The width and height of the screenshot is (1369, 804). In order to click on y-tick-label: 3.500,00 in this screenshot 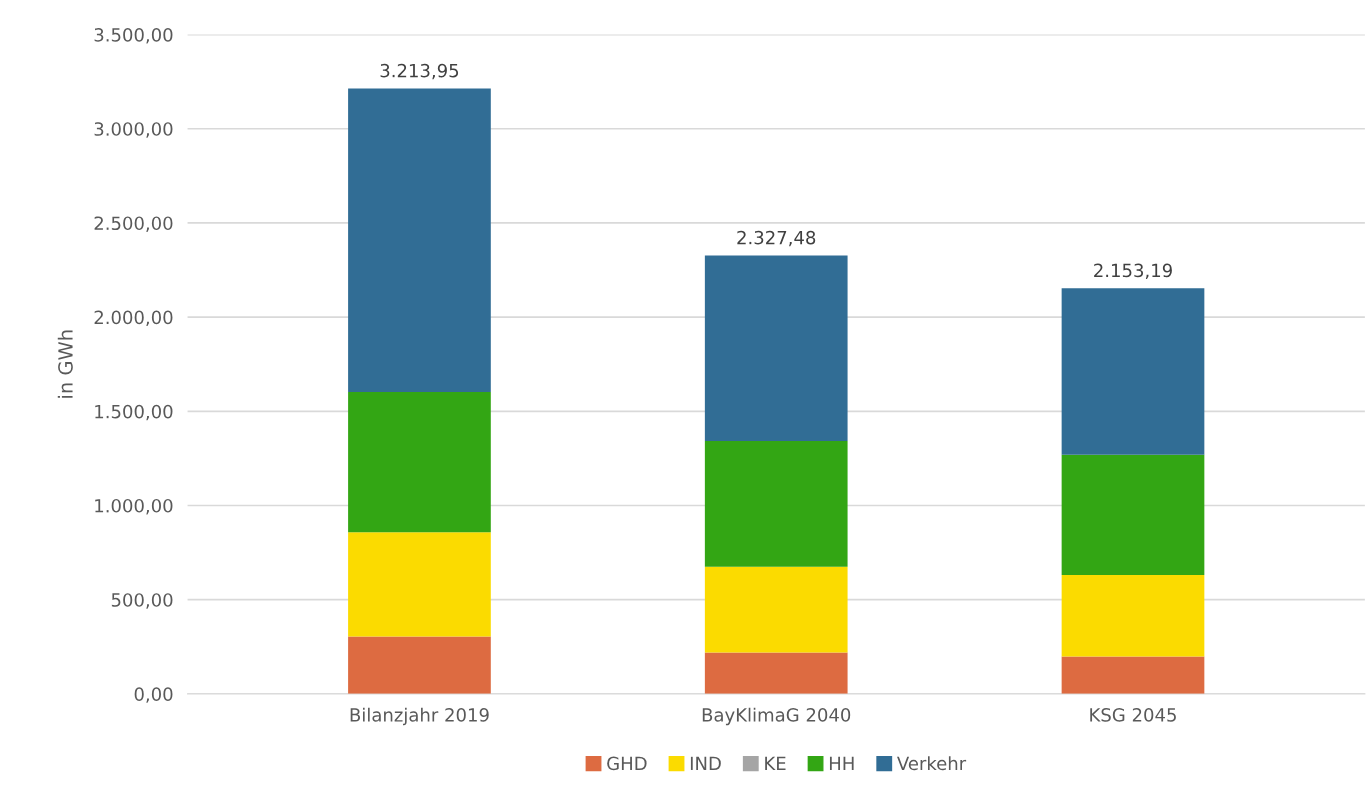, I will do `click(133, 36)`.